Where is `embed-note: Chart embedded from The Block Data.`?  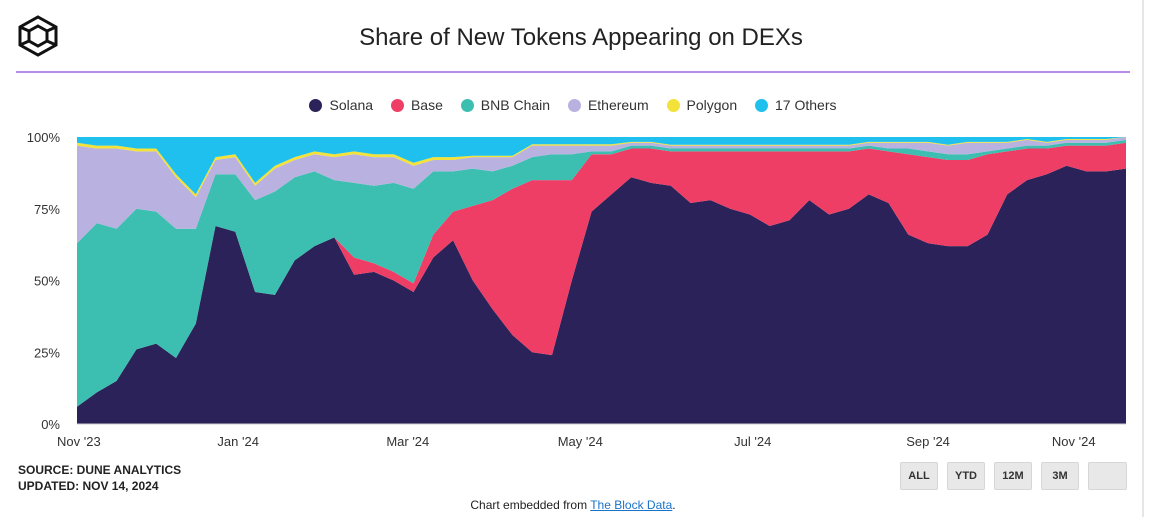
embed-note: Chart embedded from The Block Data. is located at coordinates (573, 505).